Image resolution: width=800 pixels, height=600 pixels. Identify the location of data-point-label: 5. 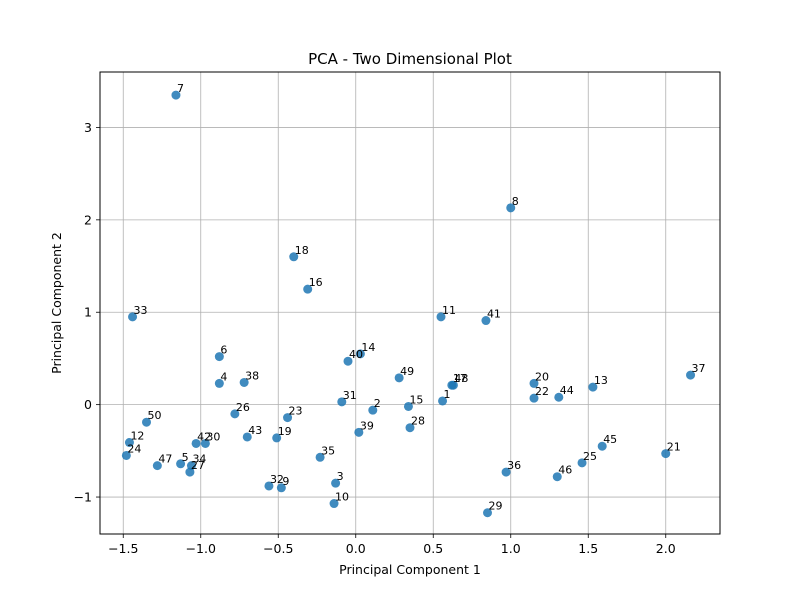
(185, 457).